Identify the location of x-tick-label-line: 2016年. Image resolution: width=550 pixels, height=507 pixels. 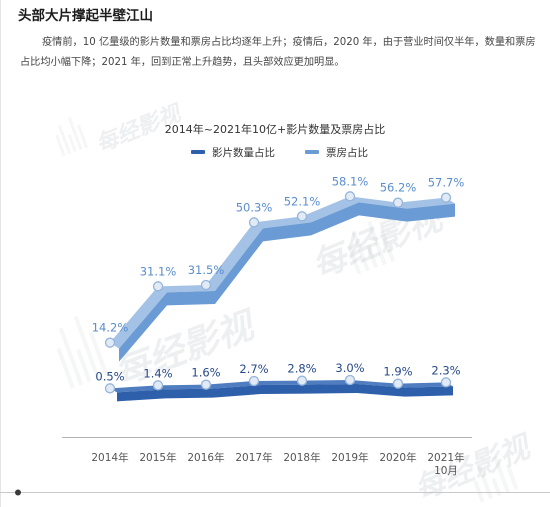
(205, 457).